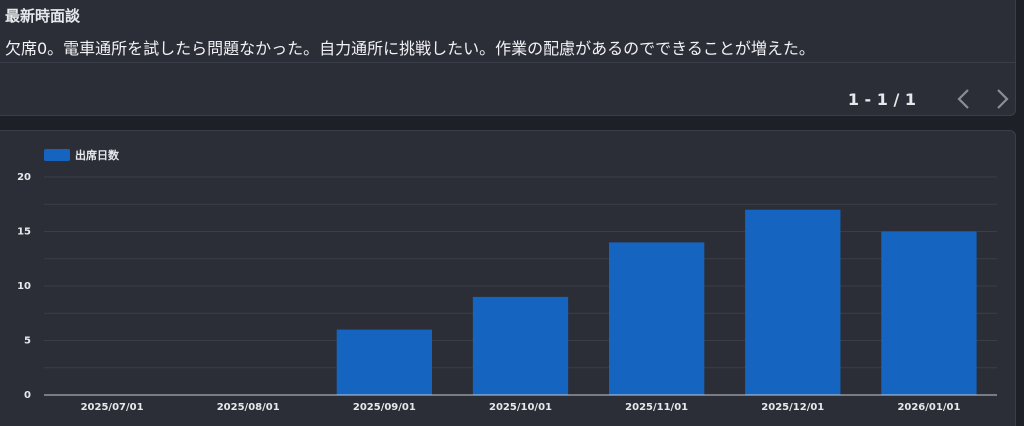 The image size is (1024, 426). Describe the element at coordinates (97, 155) in the screenshot. I see `legend-label: 出席日数` at that location.